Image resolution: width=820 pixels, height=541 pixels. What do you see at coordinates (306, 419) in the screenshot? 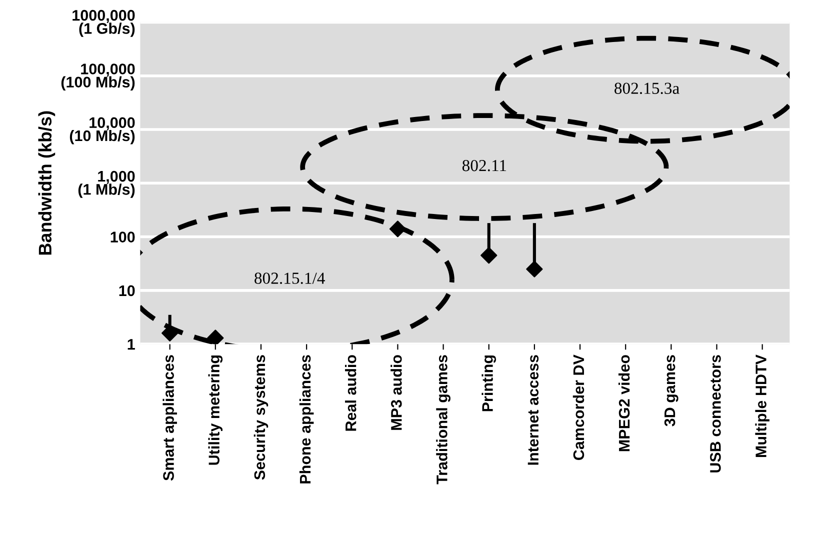
I see `x-tick-label: Phone appliances` at bounding box center [306, 419].